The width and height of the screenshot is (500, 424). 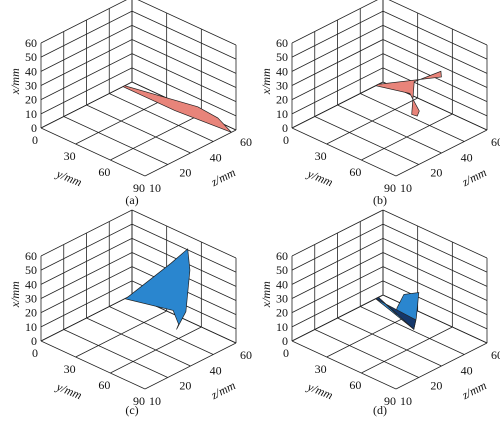 What do you see at coordinates (131, 410) in the screenshot?
I see `panel-caption: (c)` at bounding box center [131, 410].